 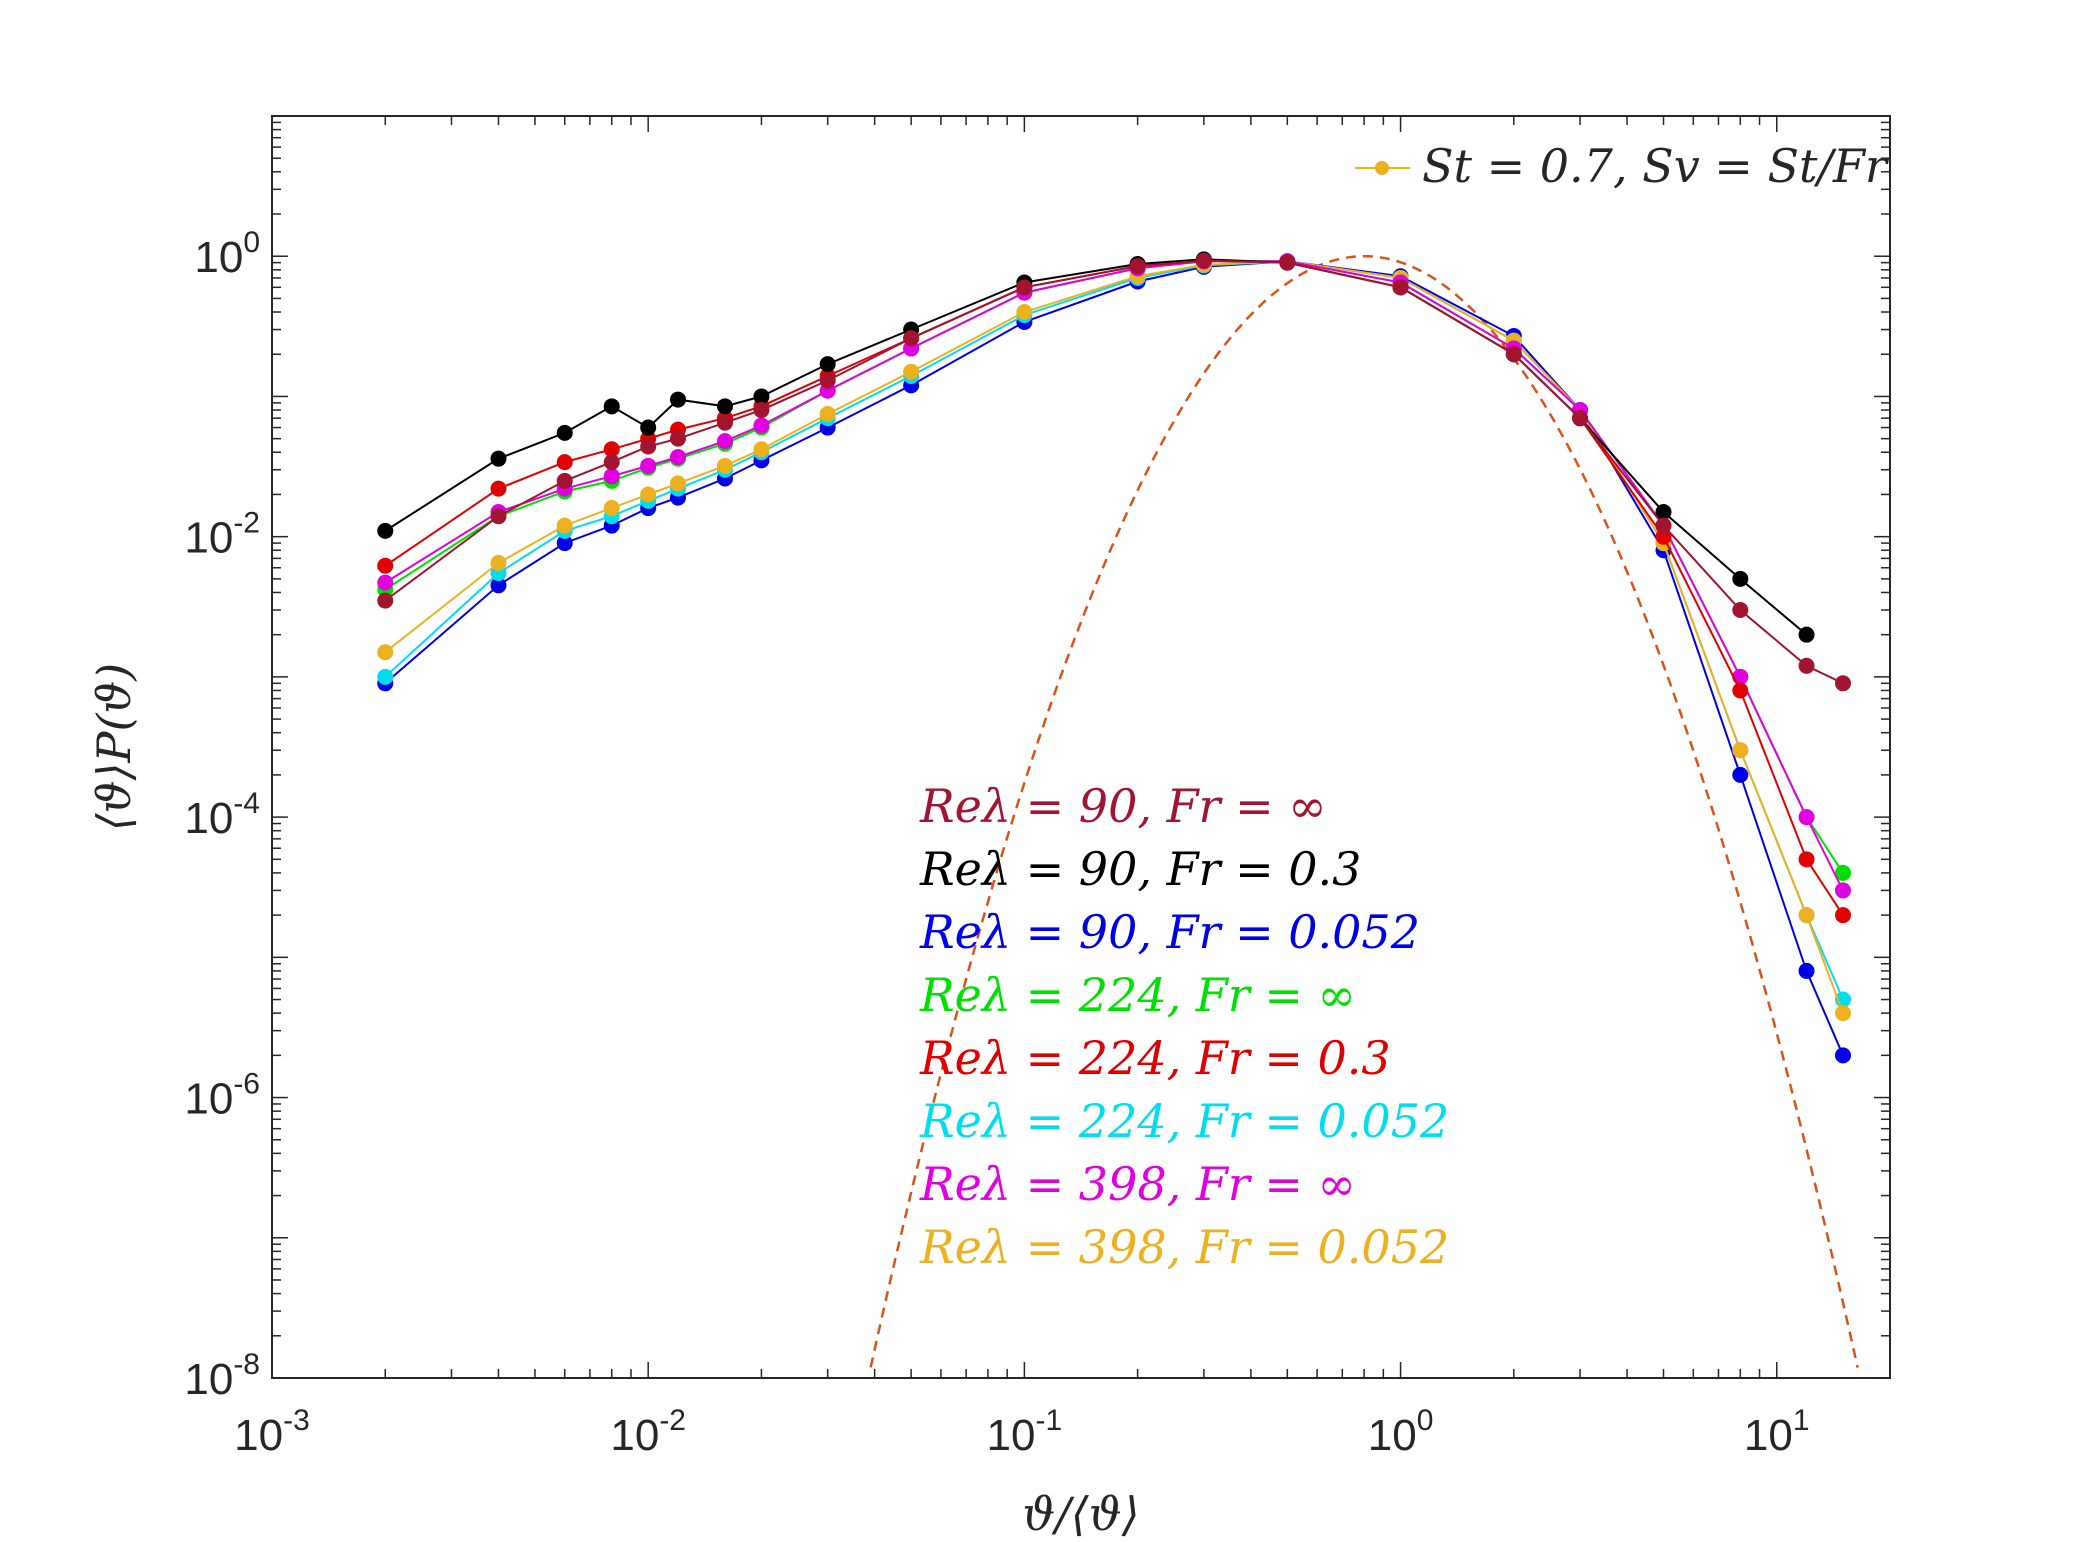 I want to click on series-annotation: Reλ = 398, Fr = 0.052, so click(x=1184, y=1247).